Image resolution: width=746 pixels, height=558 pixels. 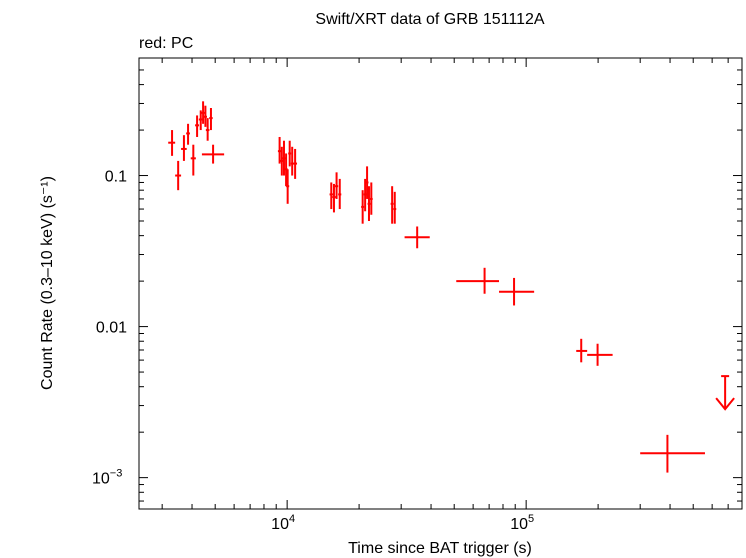 What do you see at coordinates (429, 19) in the screenshot?
I see `chart-title: Swift/XRT data of GRB 151112A` at bounding box center [429, 19].